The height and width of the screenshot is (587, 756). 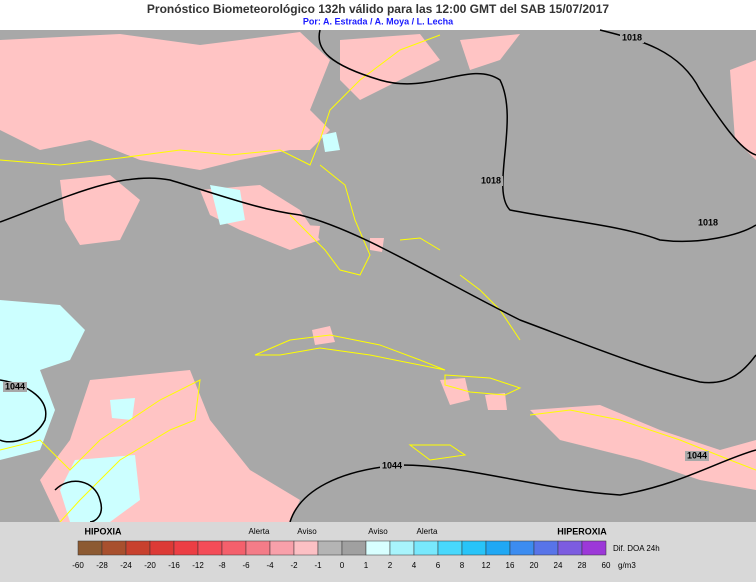 What do you see at coordinates (414, 565) in the screenshot?
I see `legend-tick-label: 4` at bounding box center [414, 565].